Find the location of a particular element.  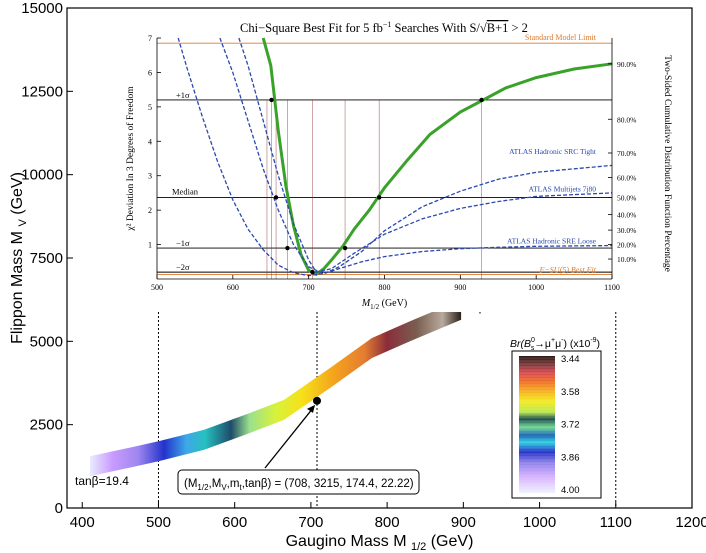

inset-x-tick-label: 700 is located at coordinates (309, 287).